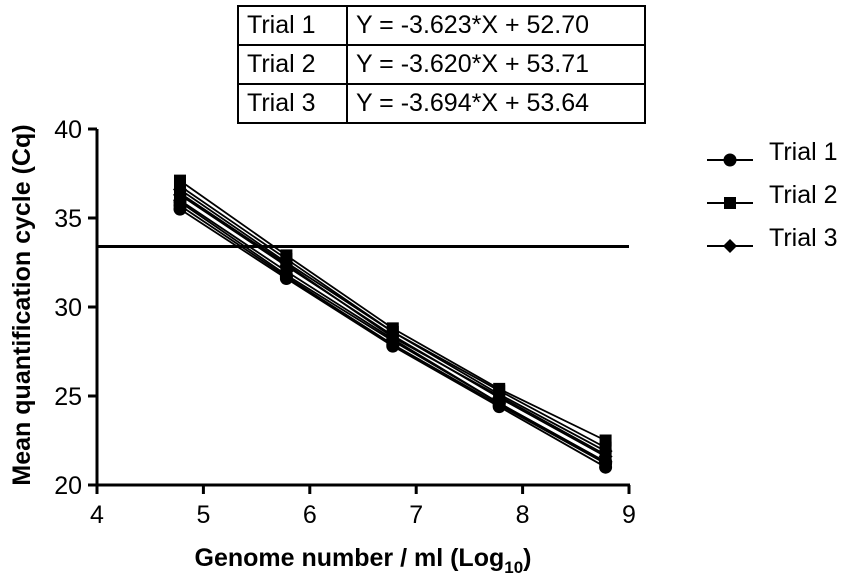 This screenshot has width=851, height=586. I want to click on y-axis-label: Mean quantification cycle (Cq), so click(22, 304).